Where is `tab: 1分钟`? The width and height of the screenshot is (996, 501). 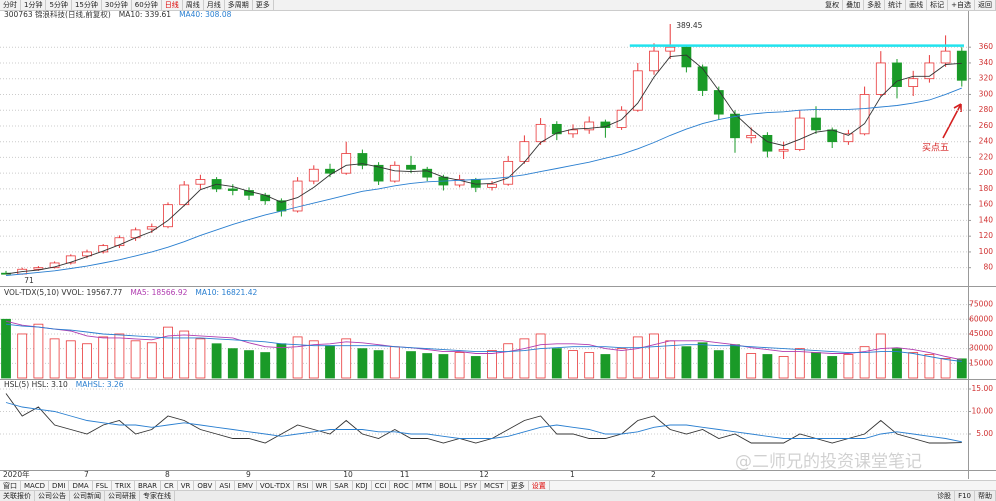 tab: 1分钟 is located at coordinates (34, 5).